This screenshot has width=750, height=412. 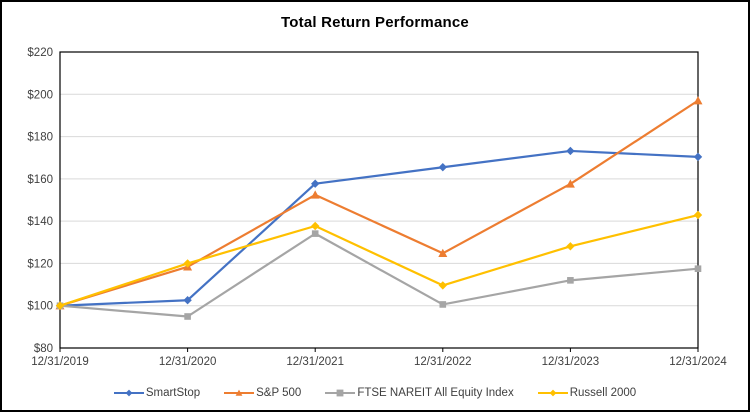 I want to click on x-tick-label: 12/31/2020, so click(x=188, y=362).